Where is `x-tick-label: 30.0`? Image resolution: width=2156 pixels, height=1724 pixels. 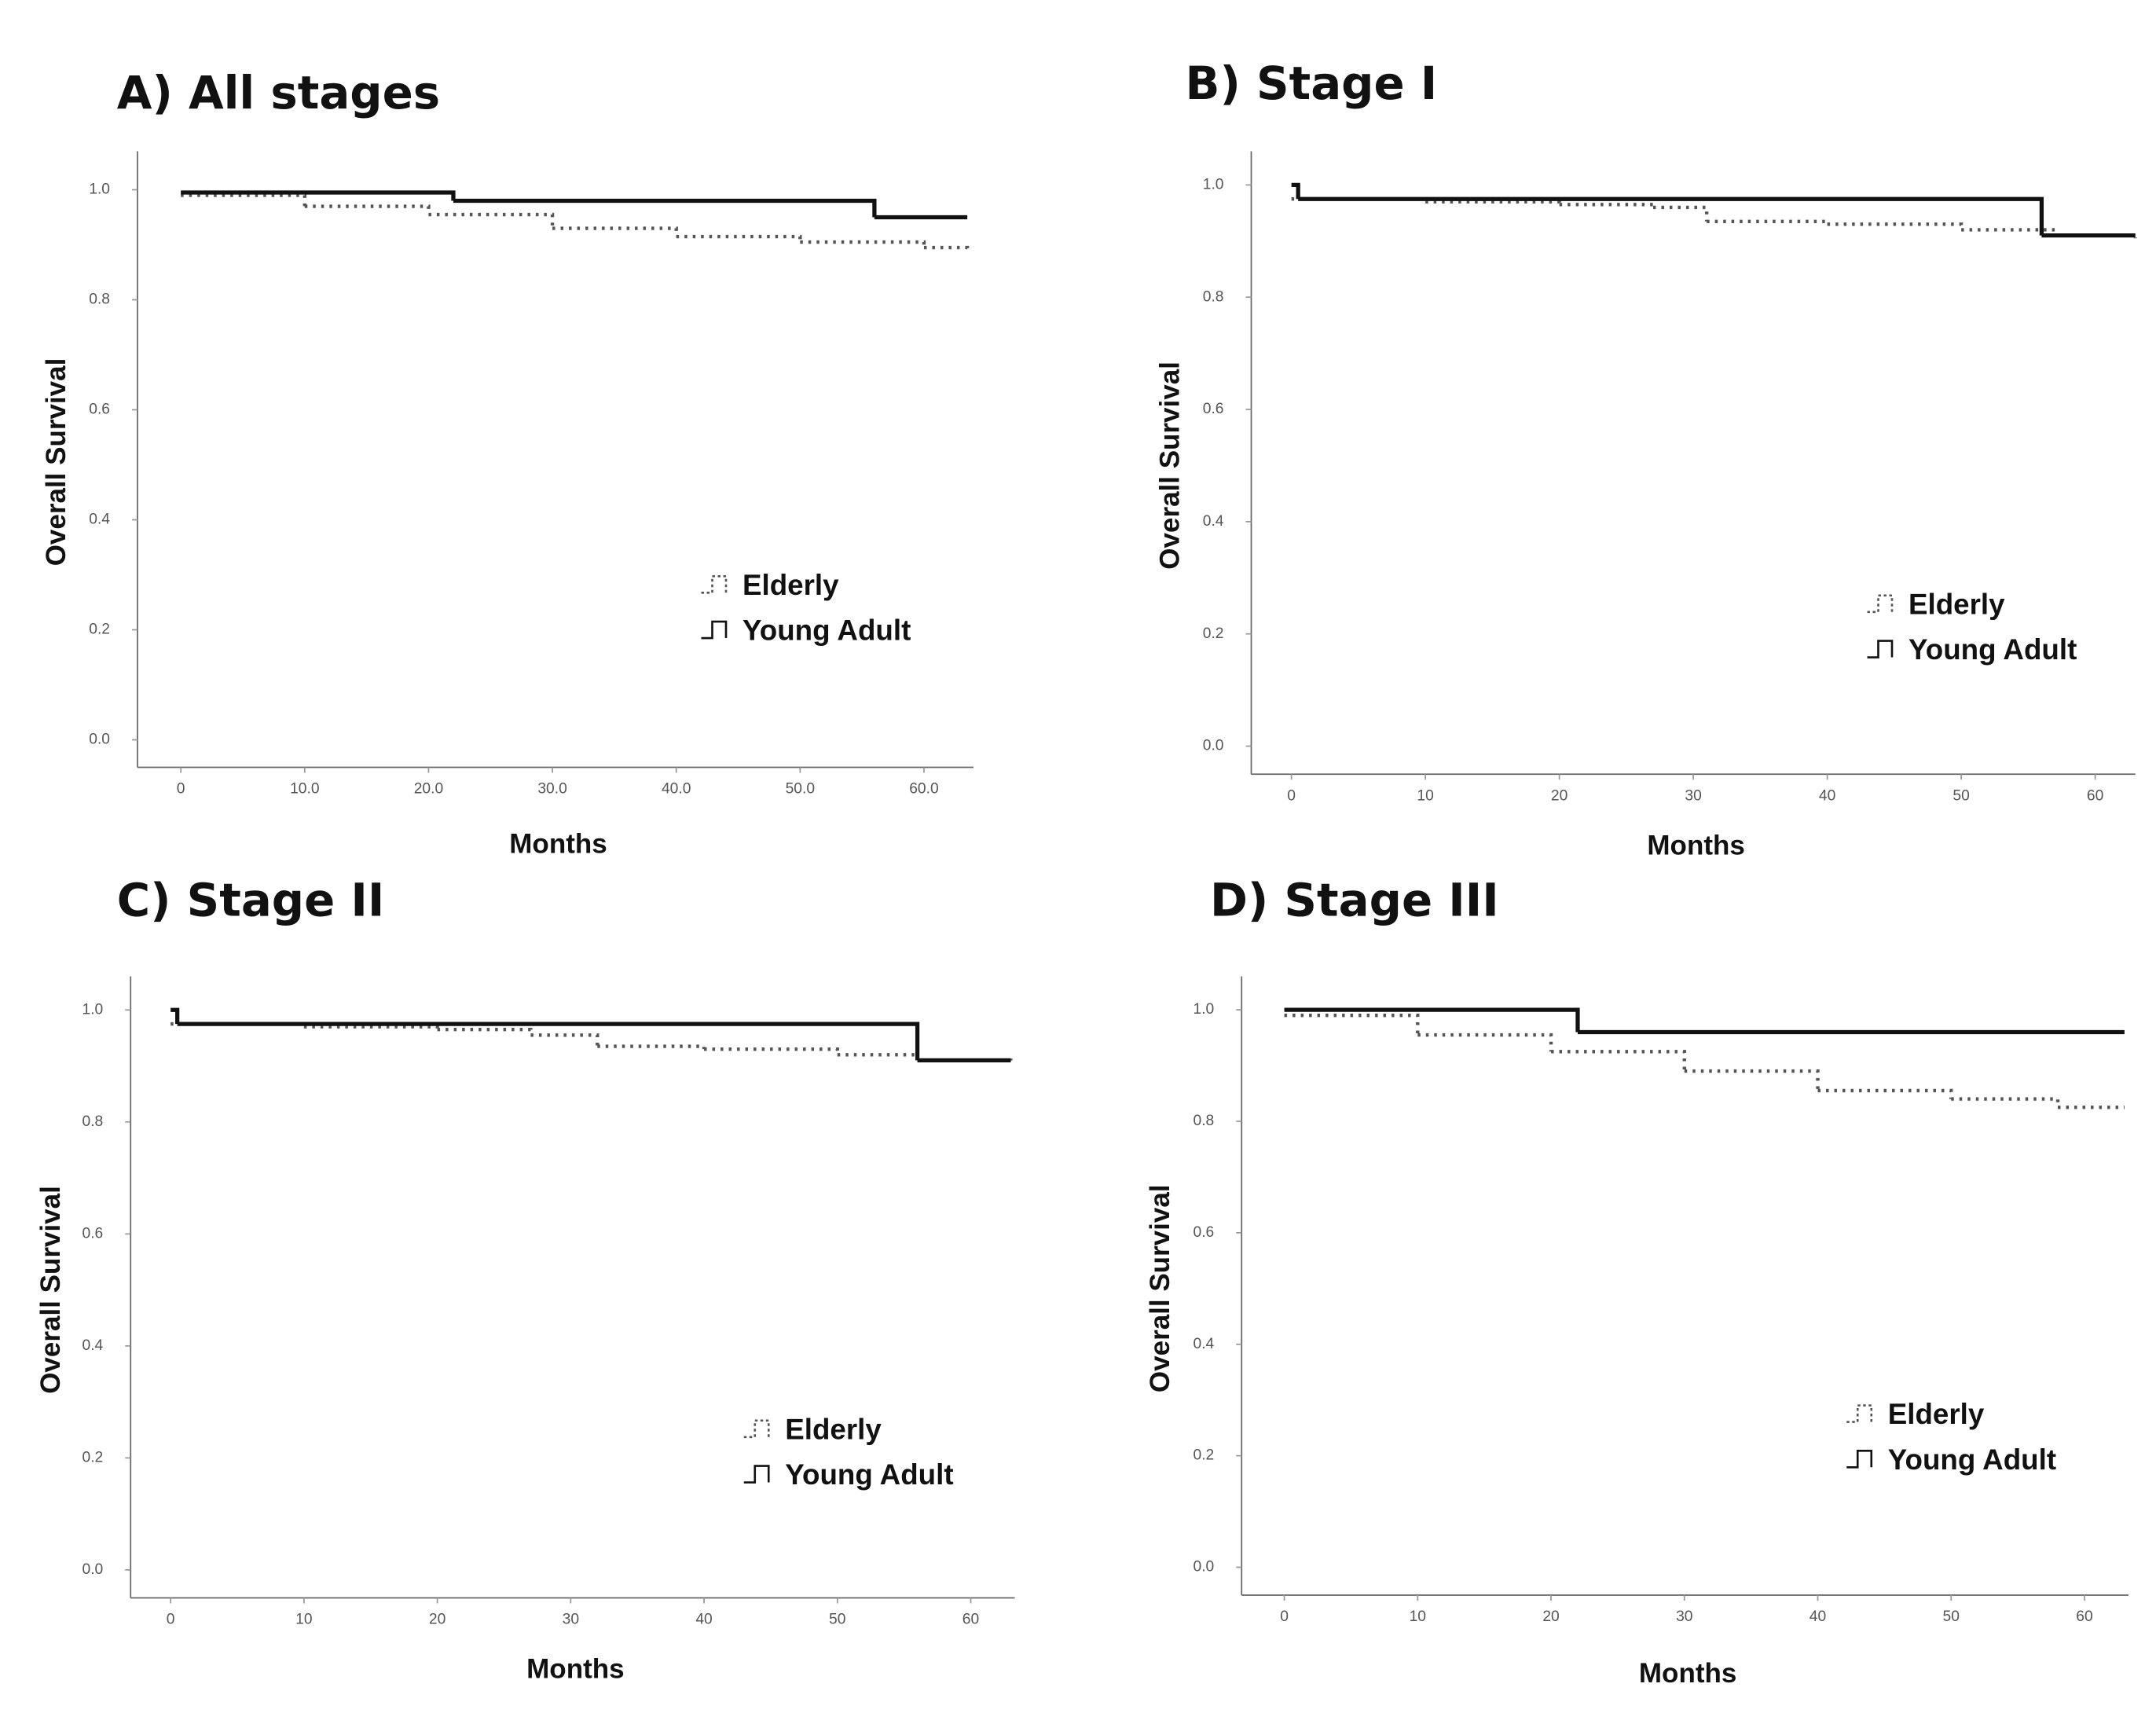 x-tick-label: 30.0 is located at coordinates (551, 789).